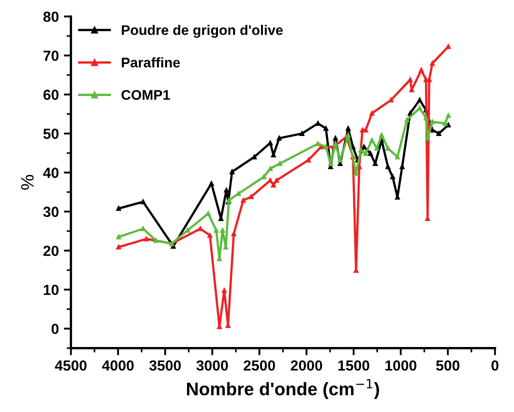 This screenshot has width=514, height=412. I want to click on x-tick-label: 4500, so click(70, 365).